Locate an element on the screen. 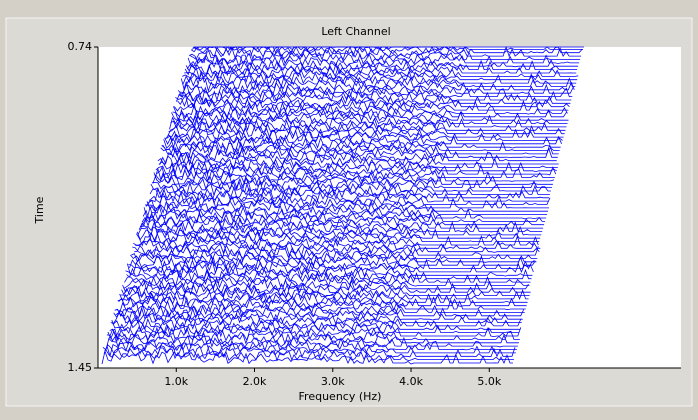  x-axis-label: Frequency (Hz) is located at coordinates (340, 396).